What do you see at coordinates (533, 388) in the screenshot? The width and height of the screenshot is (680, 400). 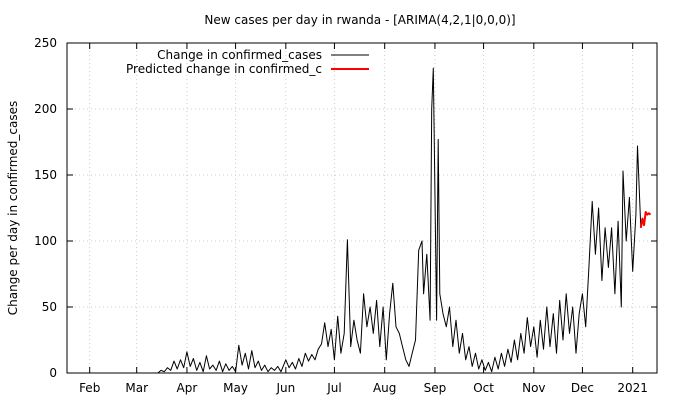 I see `x-tick-label: Nov` at bounding box center [533, 388].